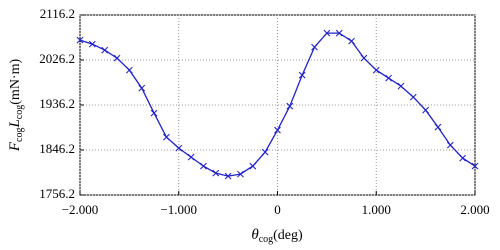  Describe the element at coordinates (15, 123) in the screenshot. I see `y-label-symbol: L` at that location.